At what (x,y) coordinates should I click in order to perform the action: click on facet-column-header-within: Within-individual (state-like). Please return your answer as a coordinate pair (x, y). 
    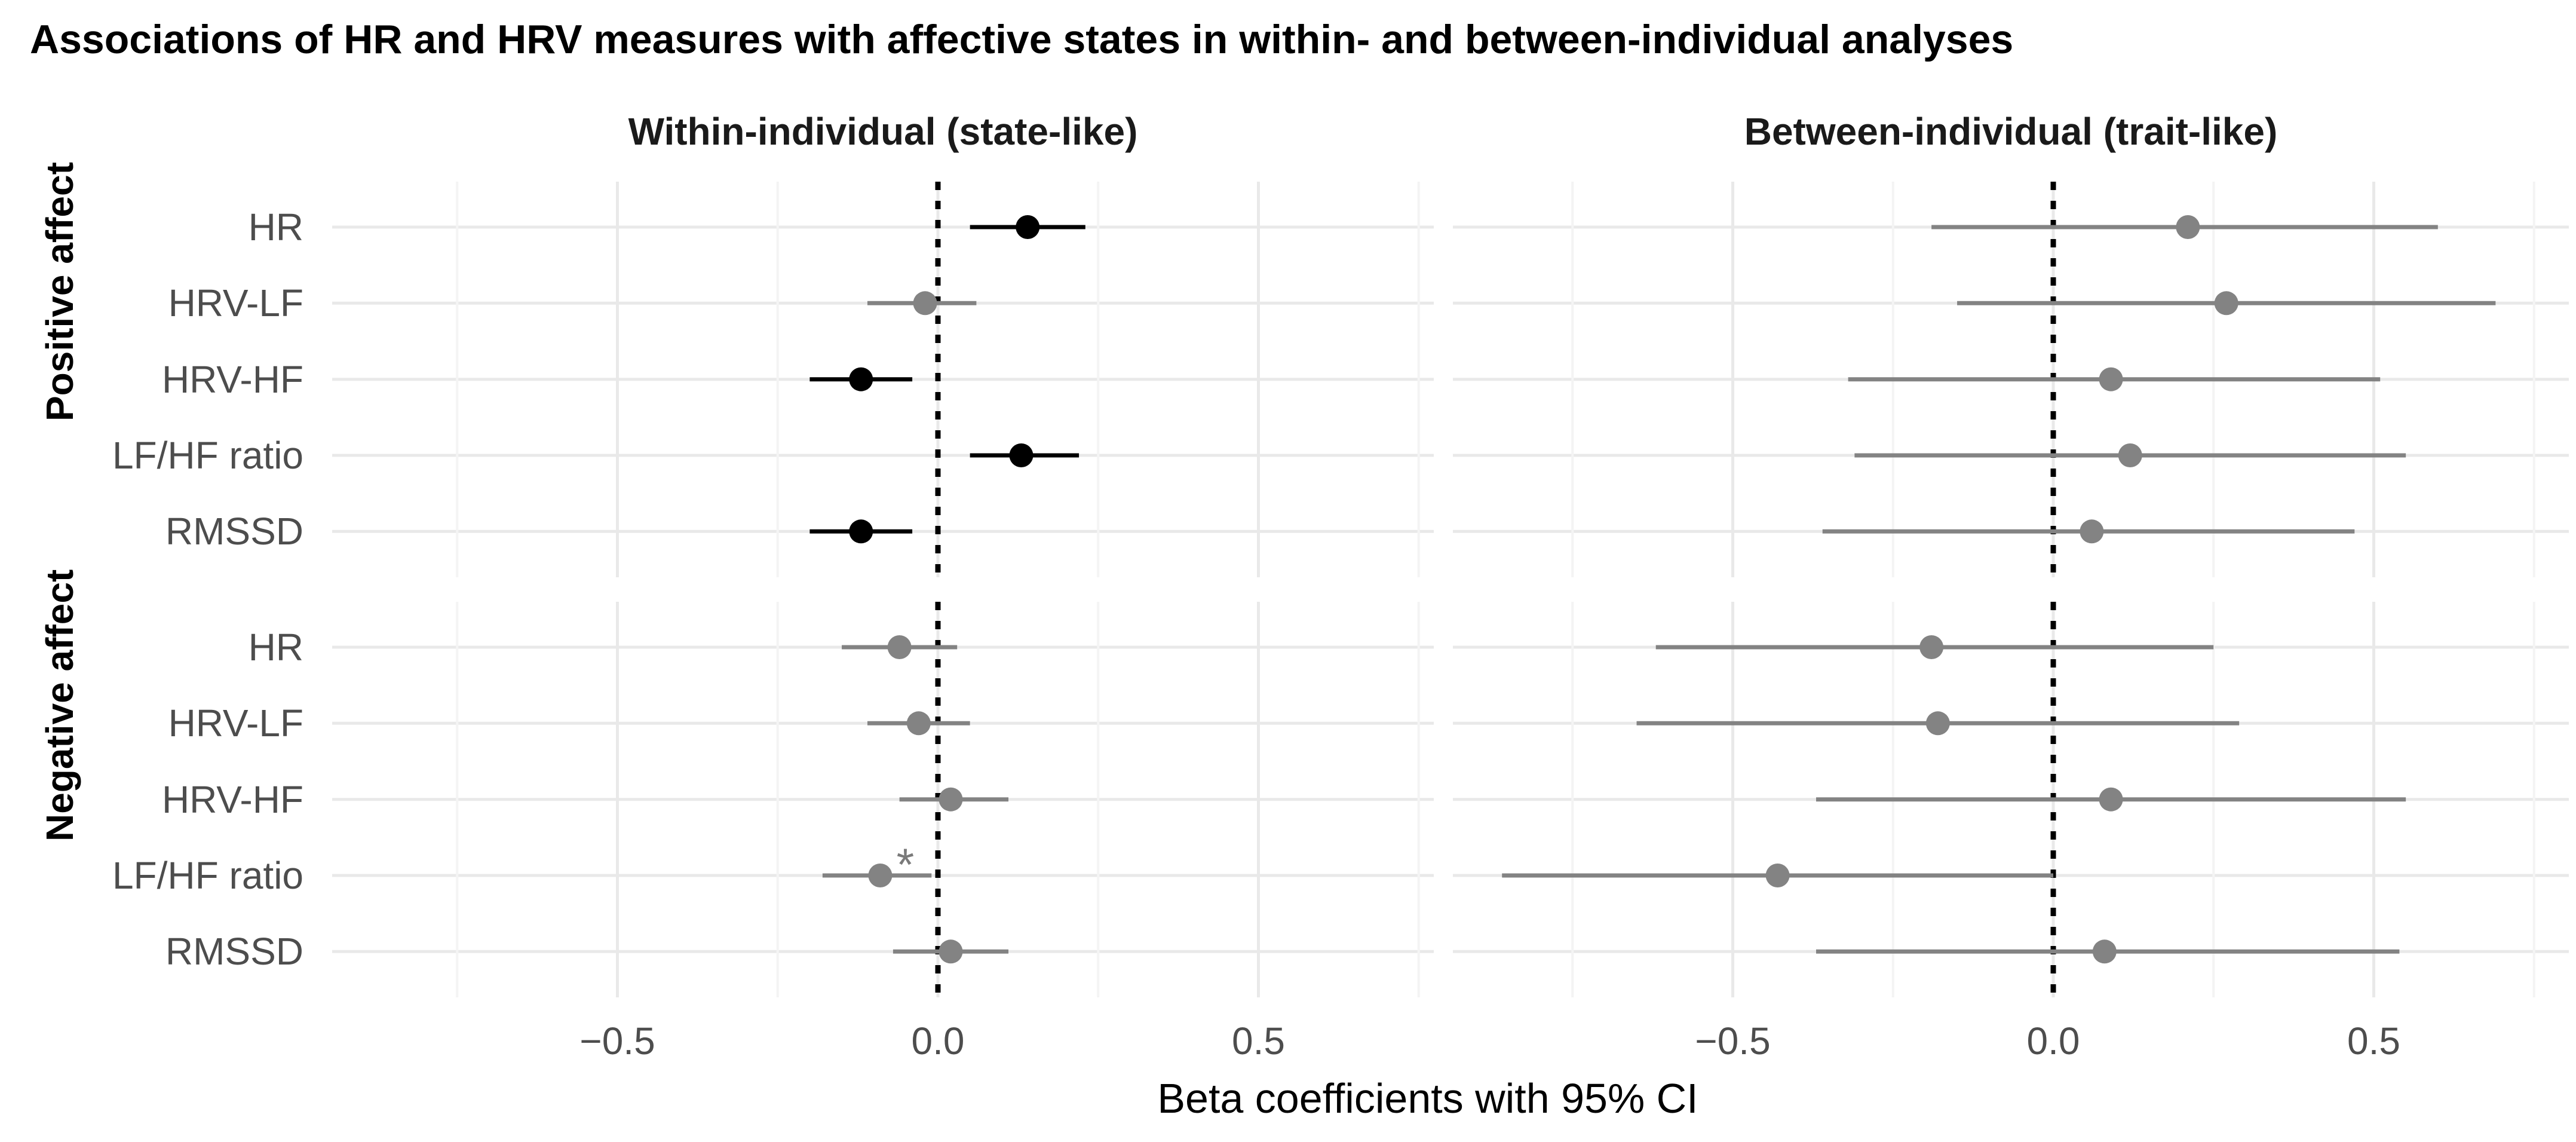
    Looking at the image, I should click on (883, 131).